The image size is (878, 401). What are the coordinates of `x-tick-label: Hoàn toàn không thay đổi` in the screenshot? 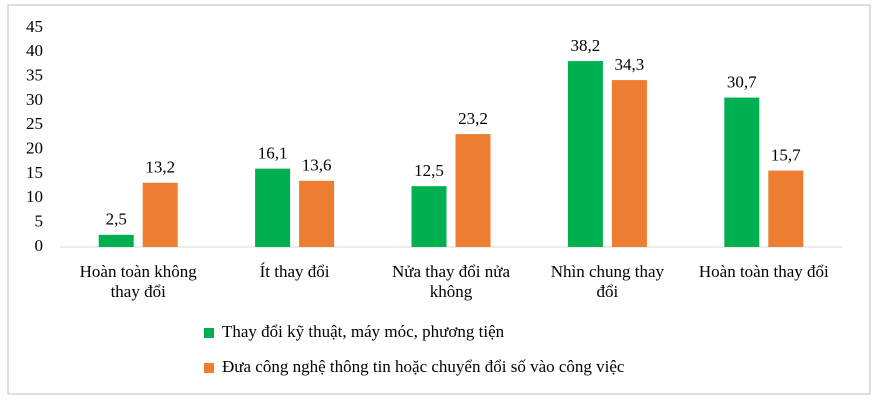 It's located at (138, 281).